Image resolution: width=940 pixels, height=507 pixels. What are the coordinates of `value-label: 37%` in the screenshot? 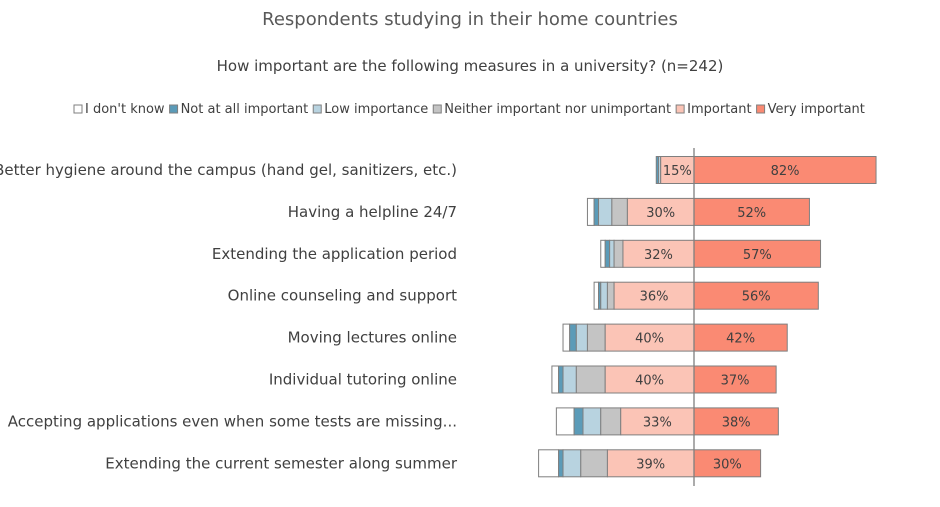 It's located at (735, 381).